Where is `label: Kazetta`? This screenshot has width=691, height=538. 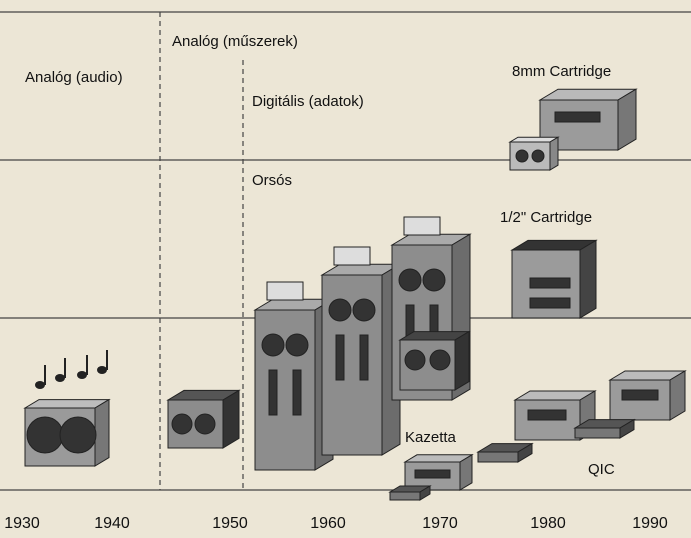 label: Kazetta is located at coordinates (431, 437).